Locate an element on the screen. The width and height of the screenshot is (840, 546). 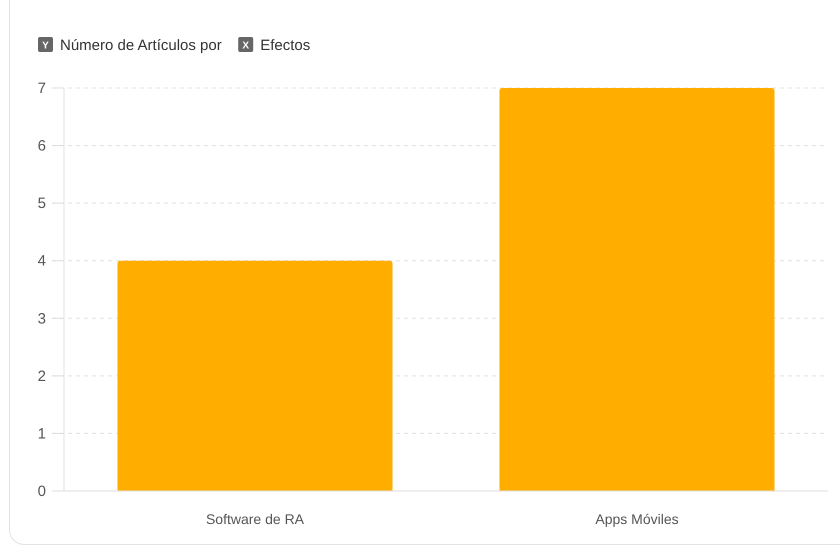
y-tick-label: 7 is located at coordinates (42, 88).